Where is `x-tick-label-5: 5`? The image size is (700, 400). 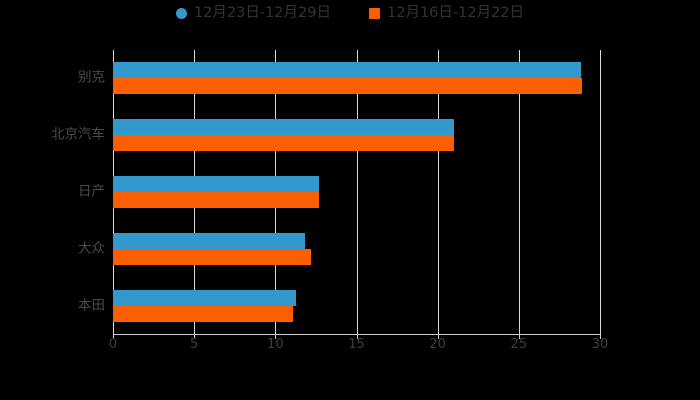
x-tick-label-5: 5 is located at coordinates (194, 344).